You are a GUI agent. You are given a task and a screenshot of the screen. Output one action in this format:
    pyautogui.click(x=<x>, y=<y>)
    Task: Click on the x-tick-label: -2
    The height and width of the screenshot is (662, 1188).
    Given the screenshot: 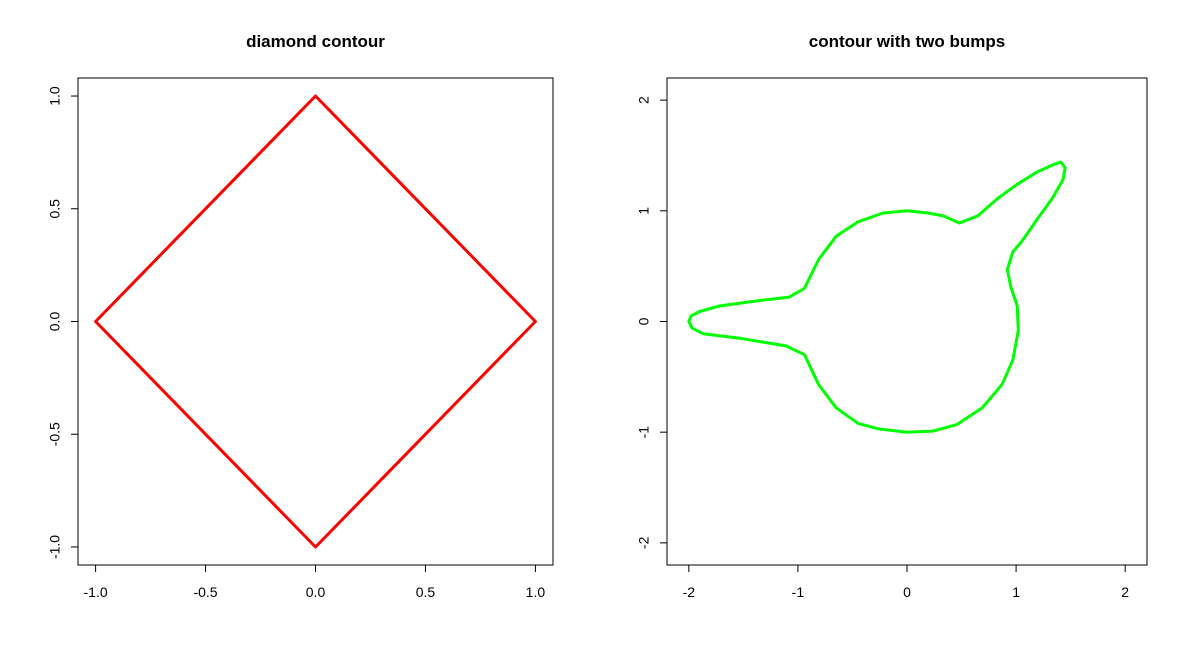 What is the action you would take?
    pyautogui.click(x=689, y=592)
    